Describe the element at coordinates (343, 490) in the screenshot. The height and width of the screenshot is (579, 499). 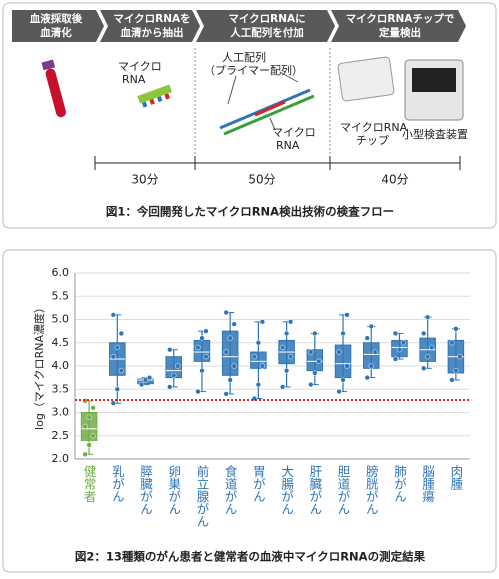
I see `x-tick-label: 胆道がん` at that location.